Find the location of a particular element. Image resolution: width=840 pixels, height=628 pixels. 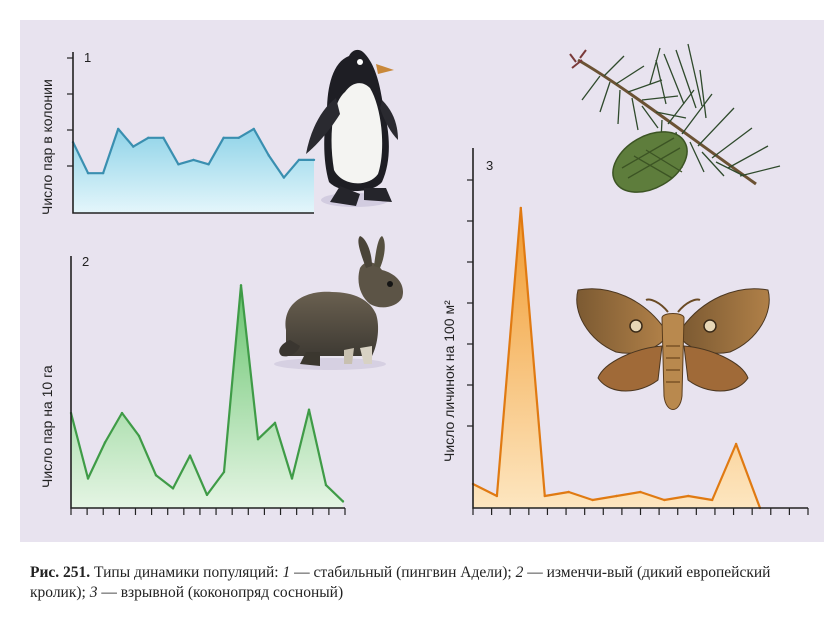

chart-3-y-ticks is located at coordinates (470, 303).